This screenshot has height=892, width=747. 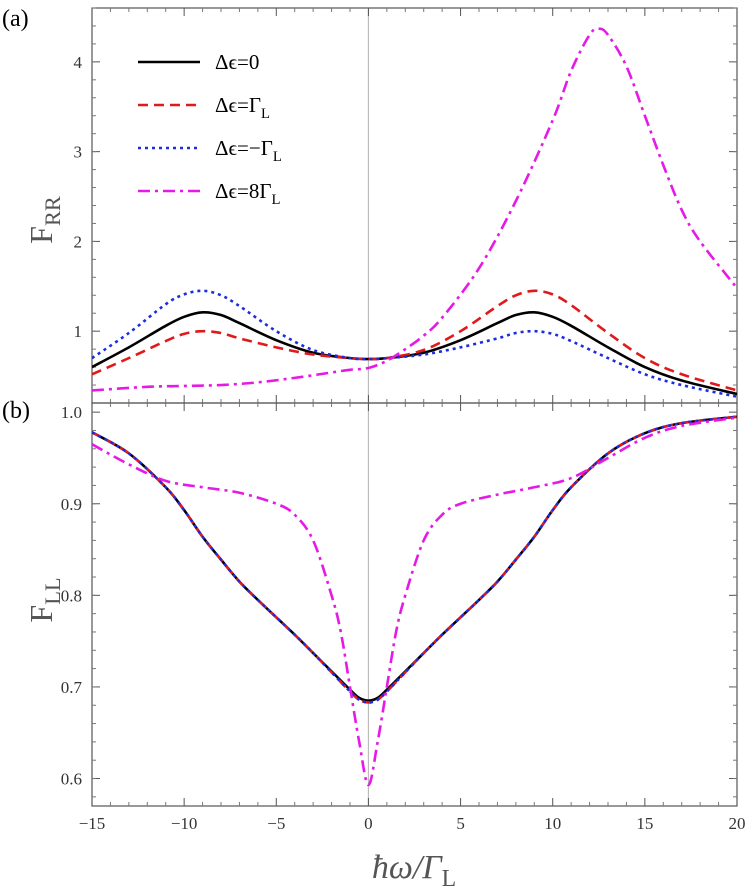 What do you see at coordinates (71, 412) in the screenshot?
I see `panel-b-y-tick-label: 1.0` at bounding box center [71, 412].